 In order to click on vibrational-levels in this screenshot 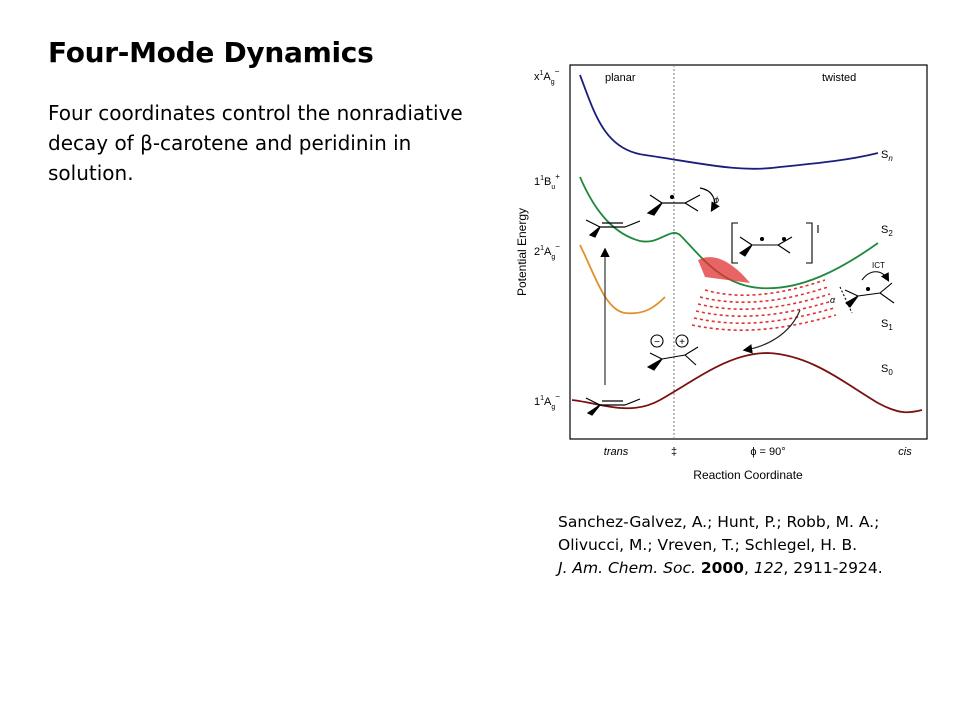, I will do `click(764, 305)`.